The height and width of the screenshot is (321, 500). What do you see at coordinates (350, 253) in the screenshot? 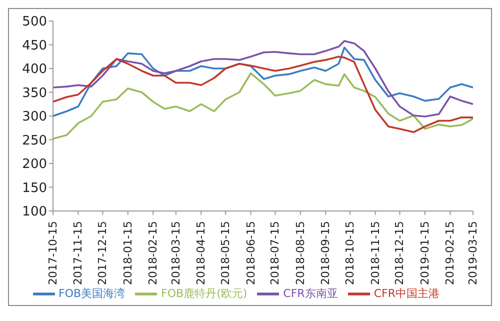
I see `x-tick-label: 2018-10-15` at bounding box center [350, 253].